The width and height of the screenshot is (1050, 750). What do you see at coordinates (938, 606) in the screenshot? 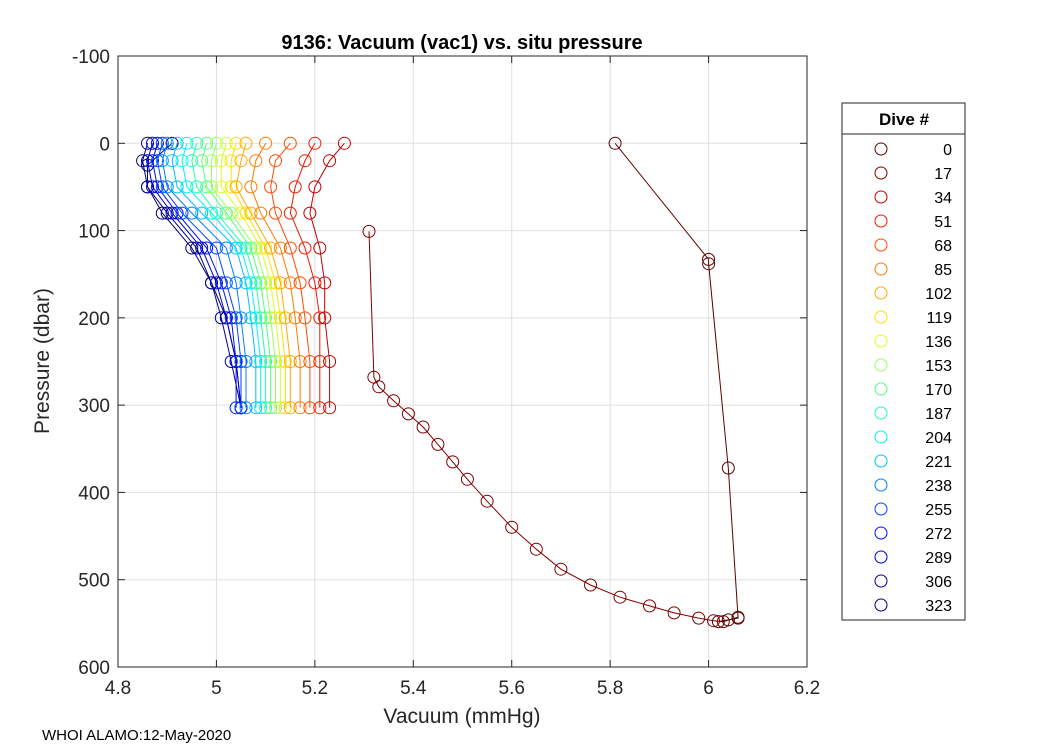
I see `legend-label: 323` at bounding box center [938, 606].